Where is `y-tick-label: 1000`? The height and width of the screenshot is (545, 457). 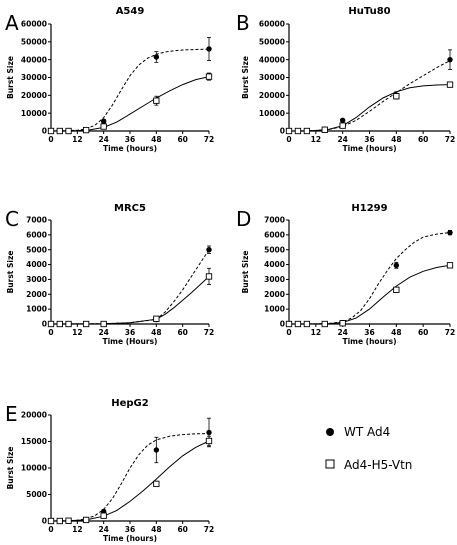
y-tick-label: 1000 is located at coordinates (274, 309).